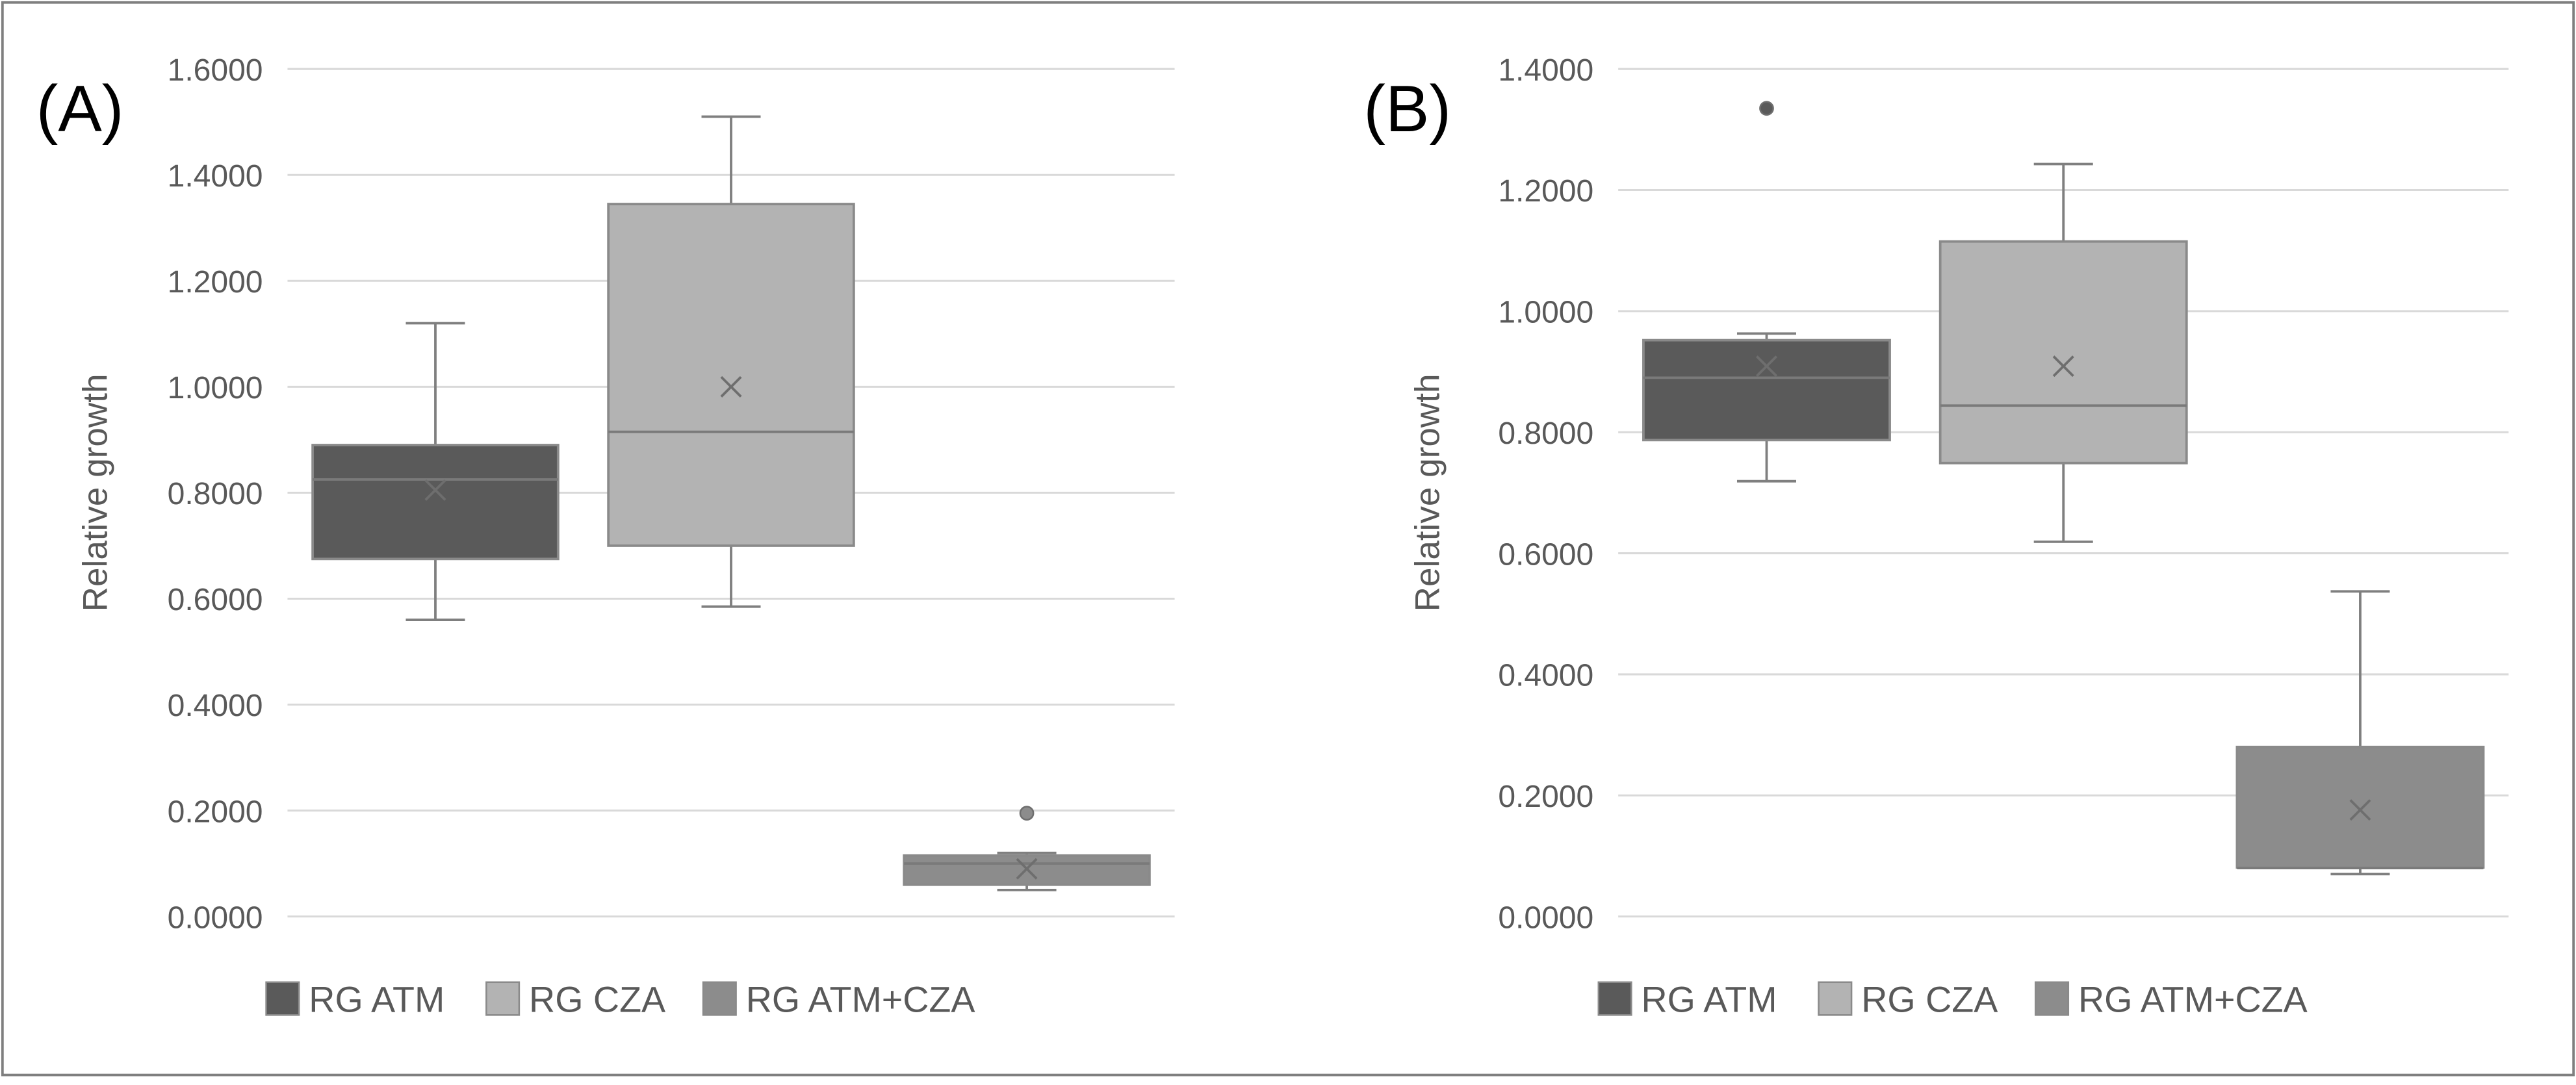 The height and width of the screenshot is (1085, 2576). What do you see at coordinates (216, 70) in the screenshot?
I see `y-tick-label: 1.6000` at bounding box center [216, 70].